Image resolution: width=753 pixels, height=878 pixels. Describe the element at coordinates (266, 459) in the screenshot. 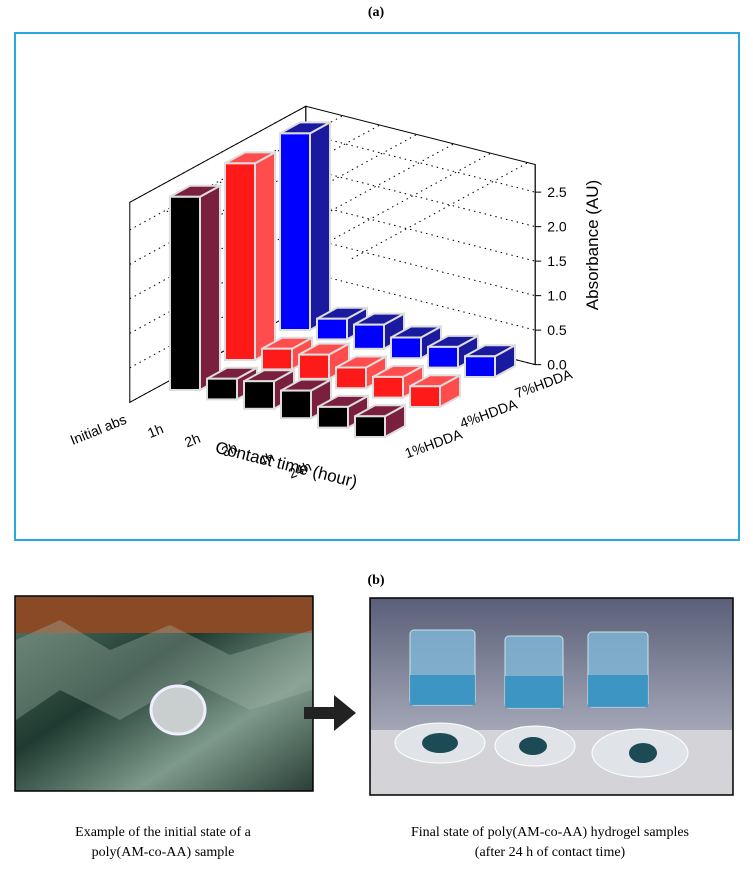

I see `x-tick-label: 4h` at that location.